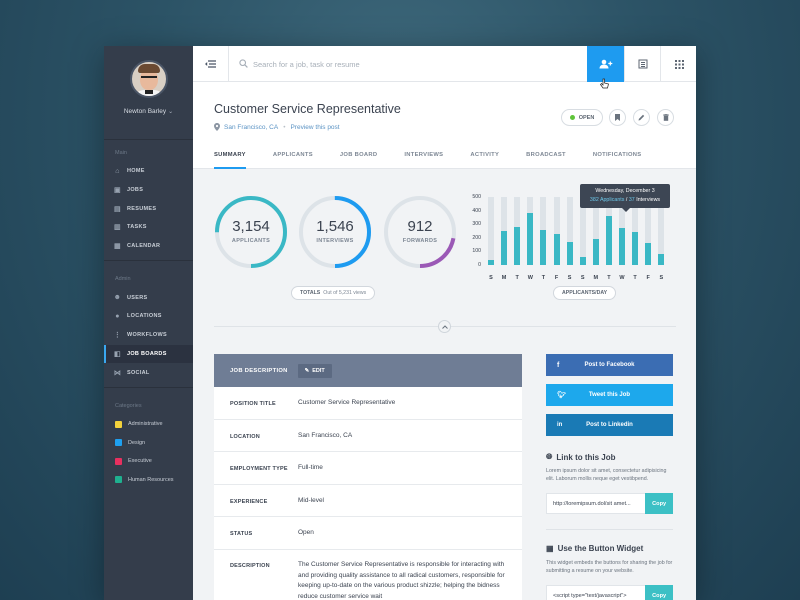  What do you see at coordinates (251, 226) in the screenshot?
I see `stat-value: 3,154` at bounding box center [251, 226].